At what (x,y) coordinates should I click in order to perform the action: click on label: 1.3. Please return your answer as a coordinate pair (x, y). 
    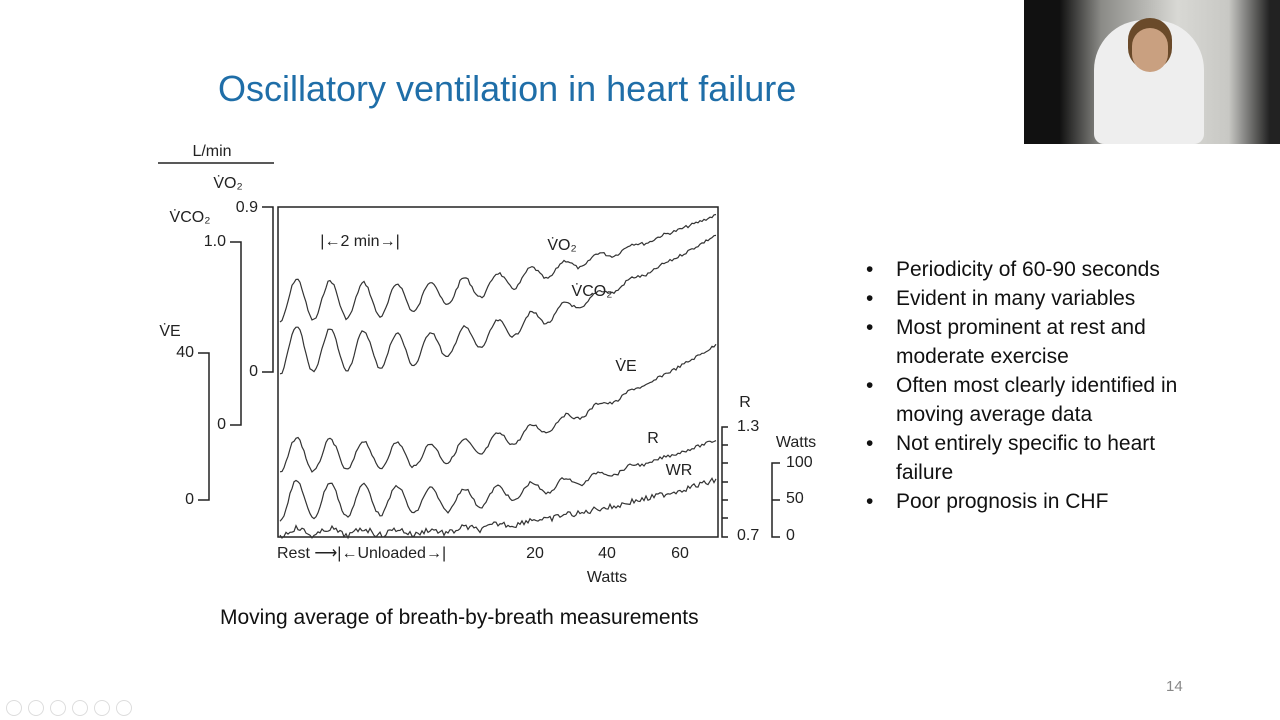
    Looking at the image, I should click on (748, 426).